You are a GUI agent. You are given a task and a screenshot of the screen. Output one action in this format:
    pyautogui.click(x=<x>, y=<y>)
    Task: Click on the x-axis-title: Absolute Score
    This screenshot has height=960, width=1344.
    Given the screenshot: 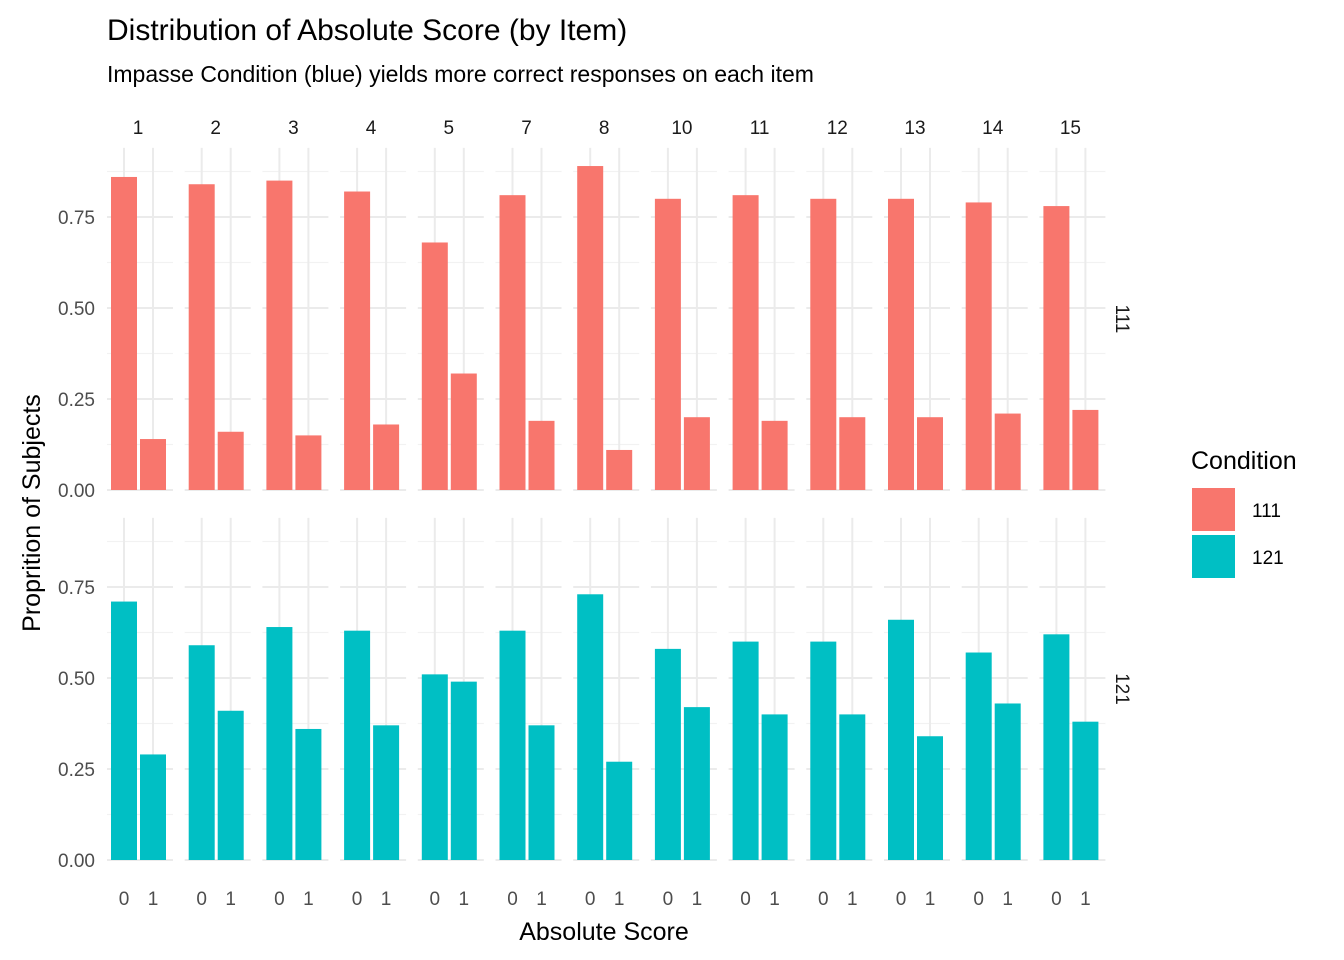 What is the action you would take?
    pyautogui.click(x=604, y=932)
    